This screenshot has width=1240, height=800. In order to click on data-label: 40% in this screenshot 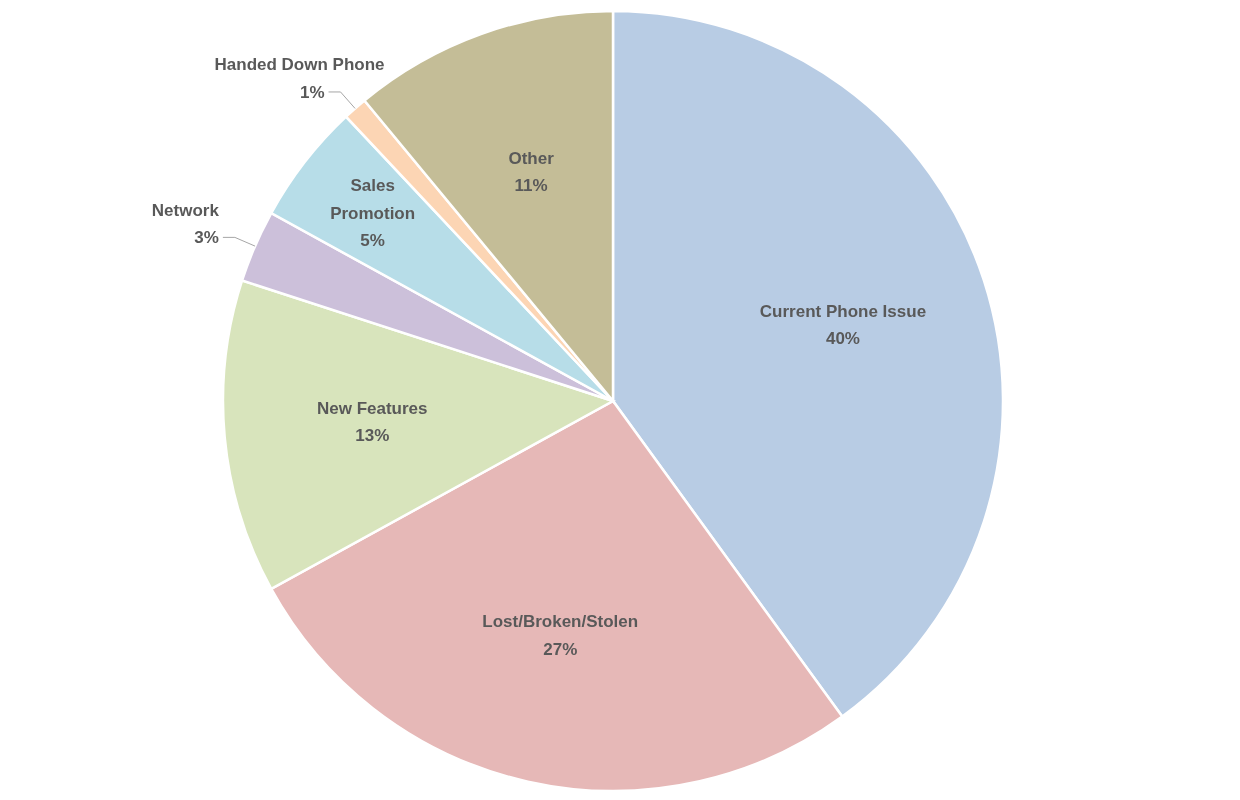, I will do `click(842, 339)`.